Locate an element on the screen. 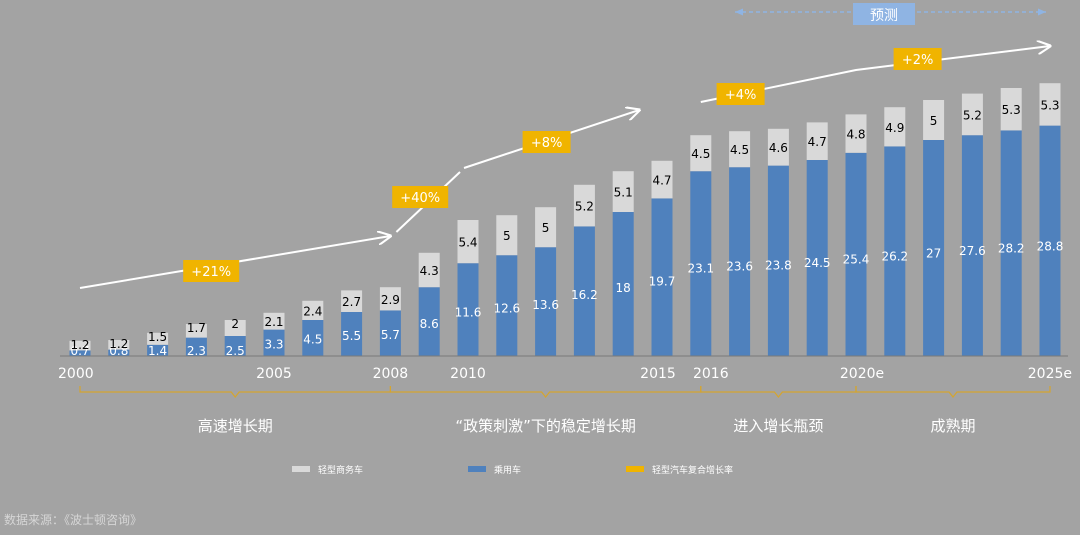 The height and width of the screenshot is (535, 1080). data-label-commercial: 2.9 is located at coordinates (390, 300).